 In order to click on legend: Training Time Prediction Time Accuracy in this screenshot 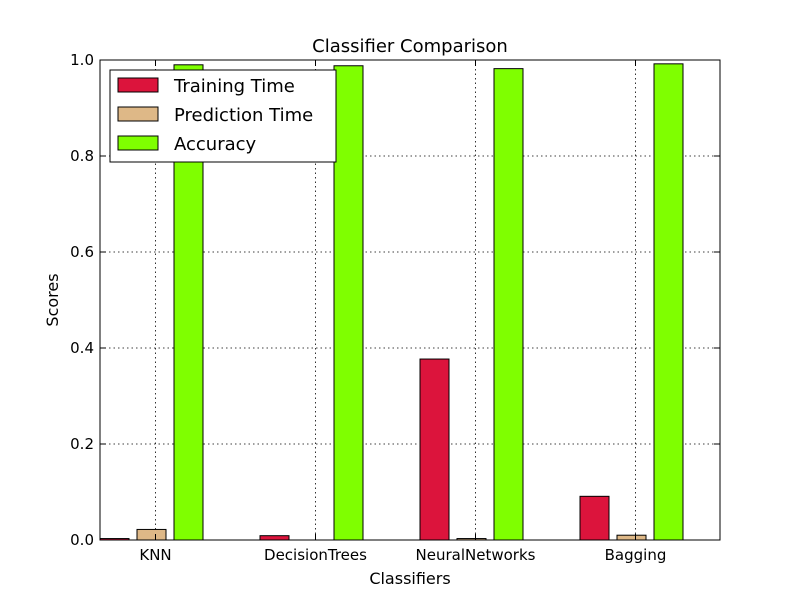, I will do `click(223, 116)`.